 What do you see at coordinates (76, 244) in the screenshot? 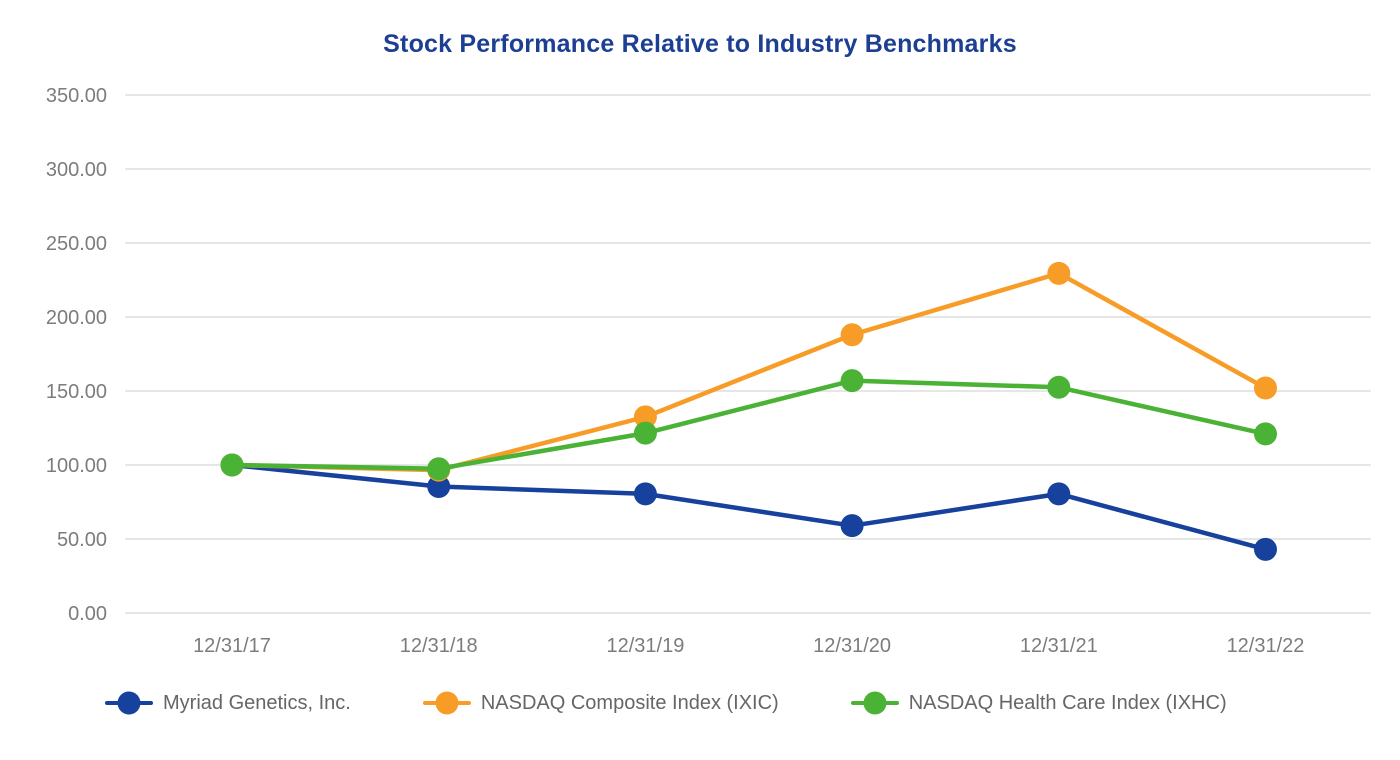
I see `y-tick-label: 250.00` at bounding box center [76, 244].